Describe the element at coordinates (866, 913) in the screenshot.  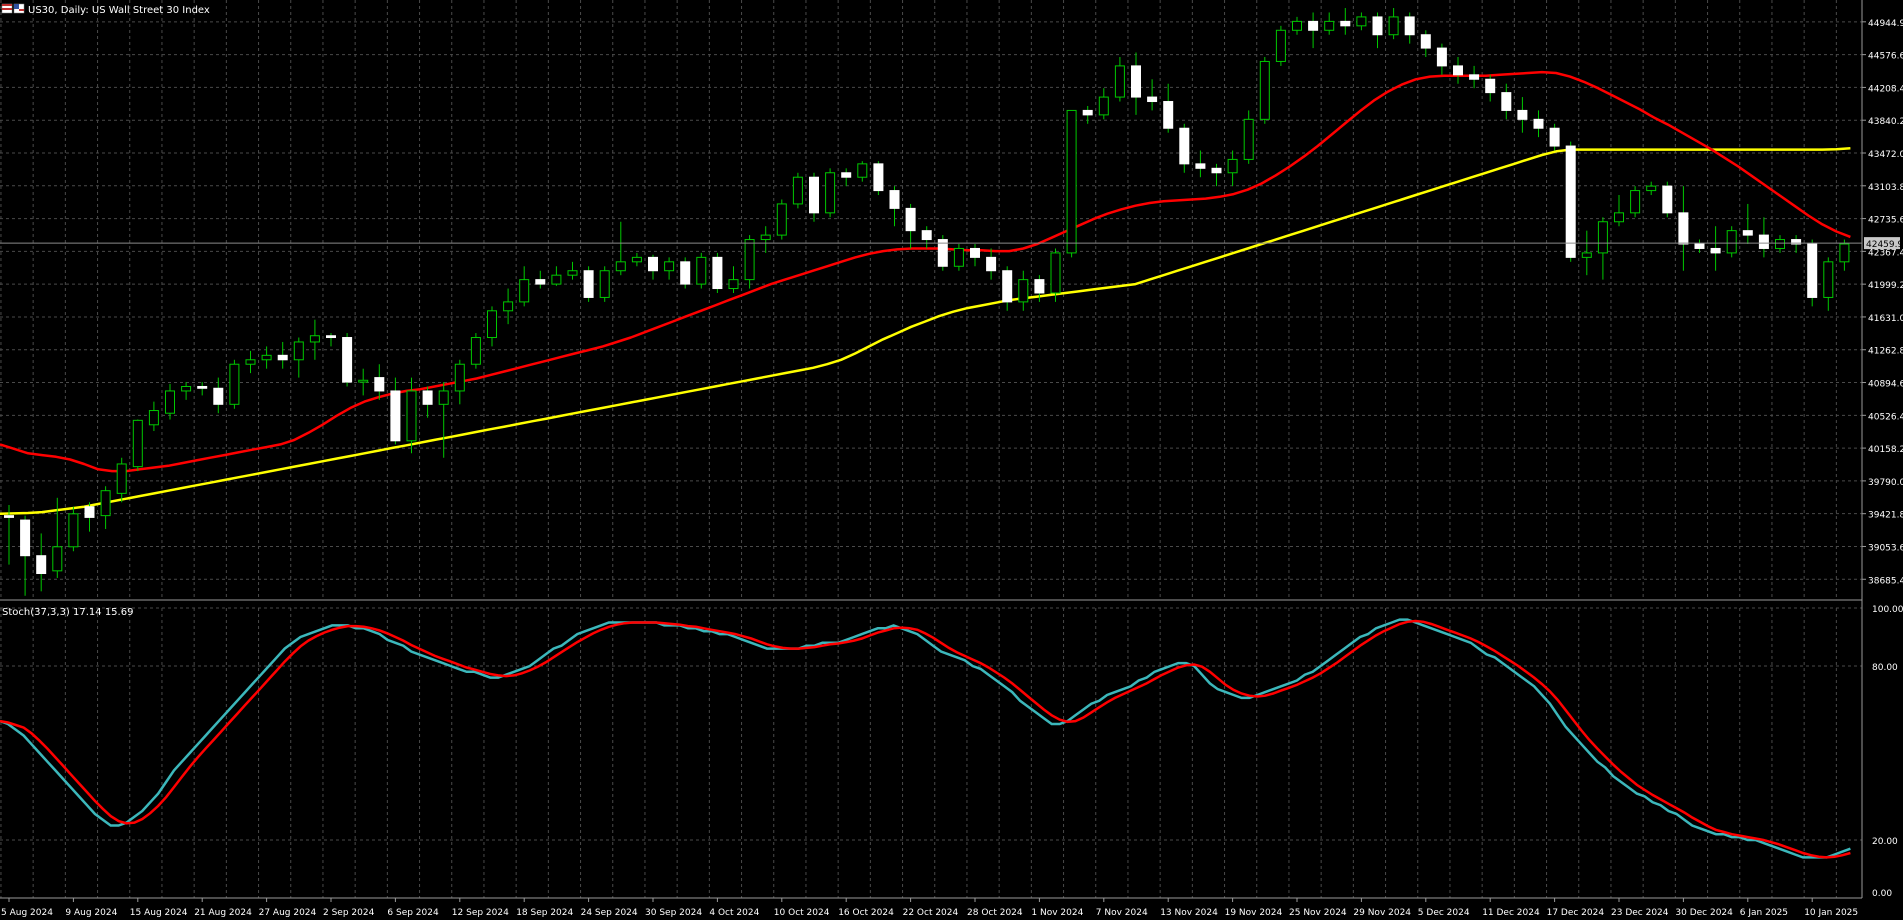
I see `time-tick-label: 16 Oct 2024` at that location.